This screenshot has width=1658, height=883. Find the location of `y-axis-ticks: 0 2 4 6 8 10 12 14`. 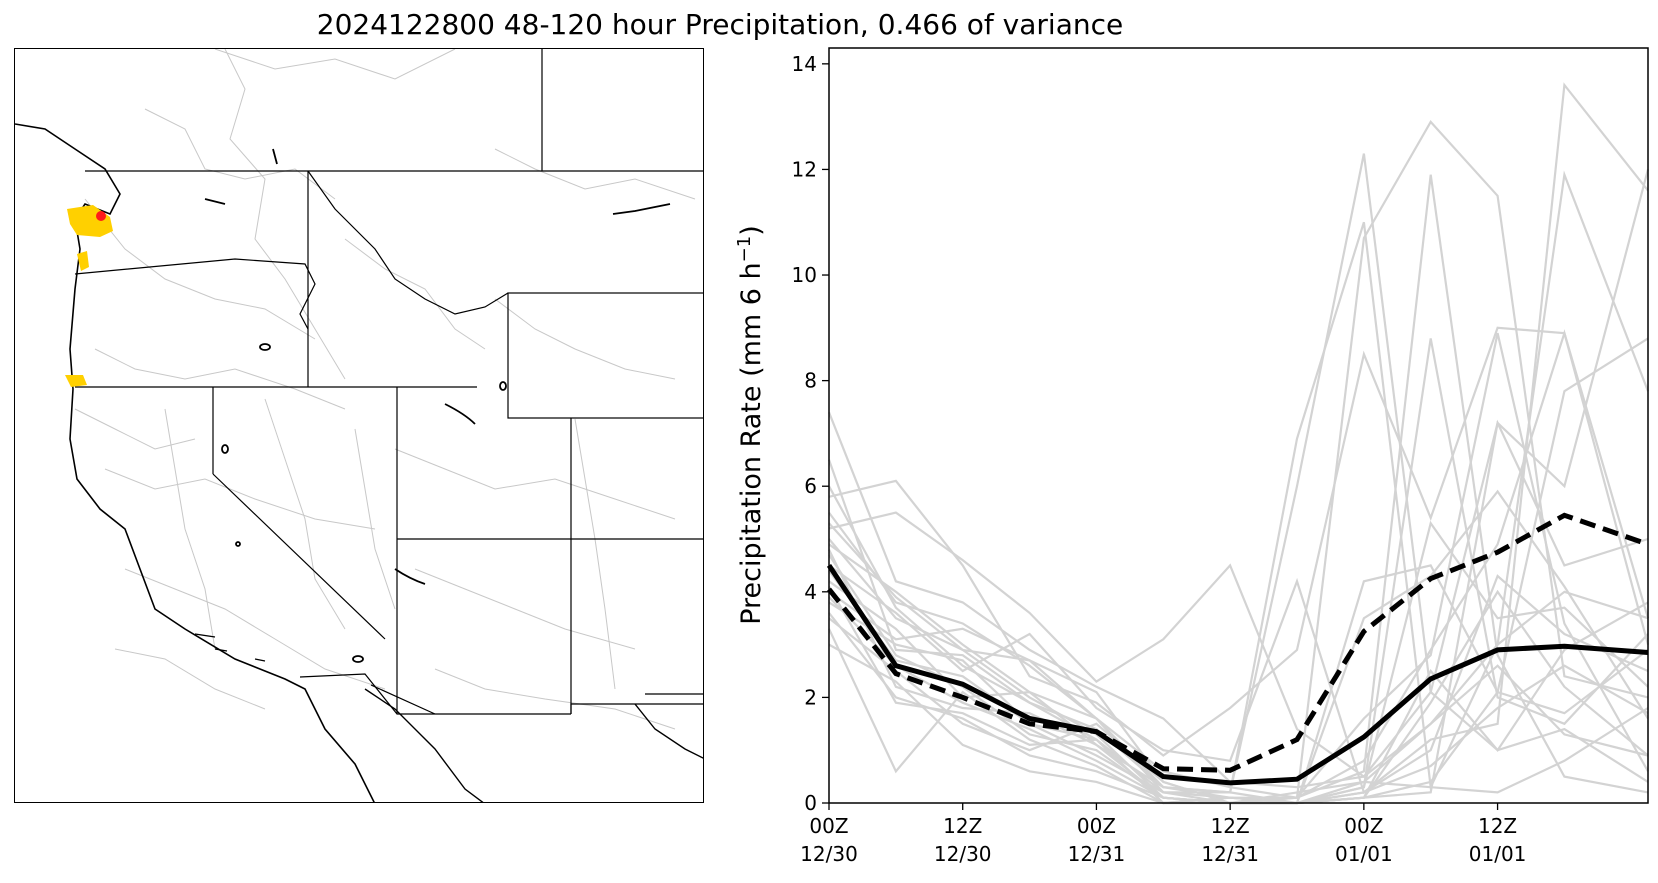

y-axis-ticks: 0 2 4 6 8 10 12 14 is located at coordinates (810, 433).